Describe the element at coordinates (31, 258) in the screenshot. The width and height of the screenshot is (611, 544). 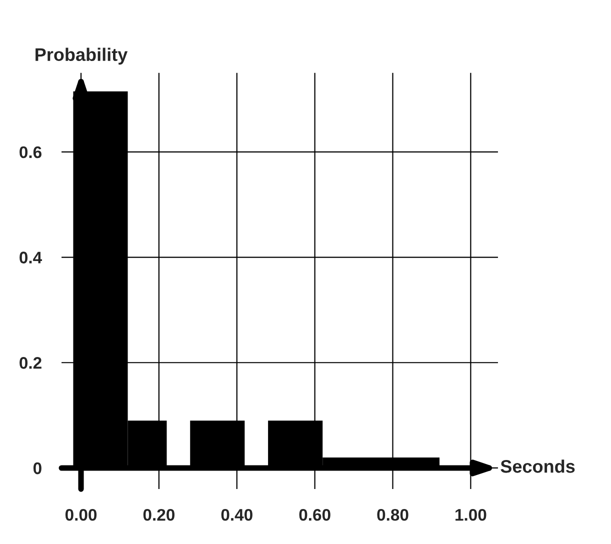
I see `y-tick-label: 0.4` at that location.